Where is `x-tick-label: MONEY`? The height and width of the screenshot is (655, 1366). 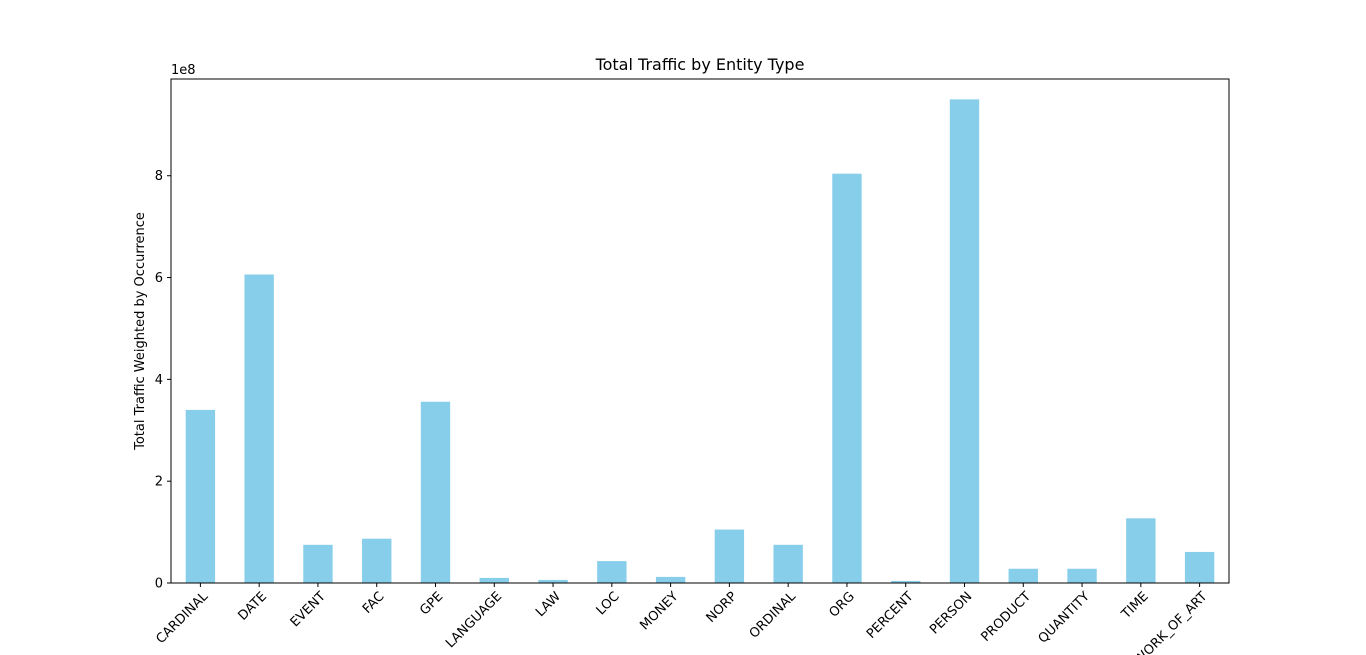
x-tick-label: MONEY is located at coordinates (659, 611).